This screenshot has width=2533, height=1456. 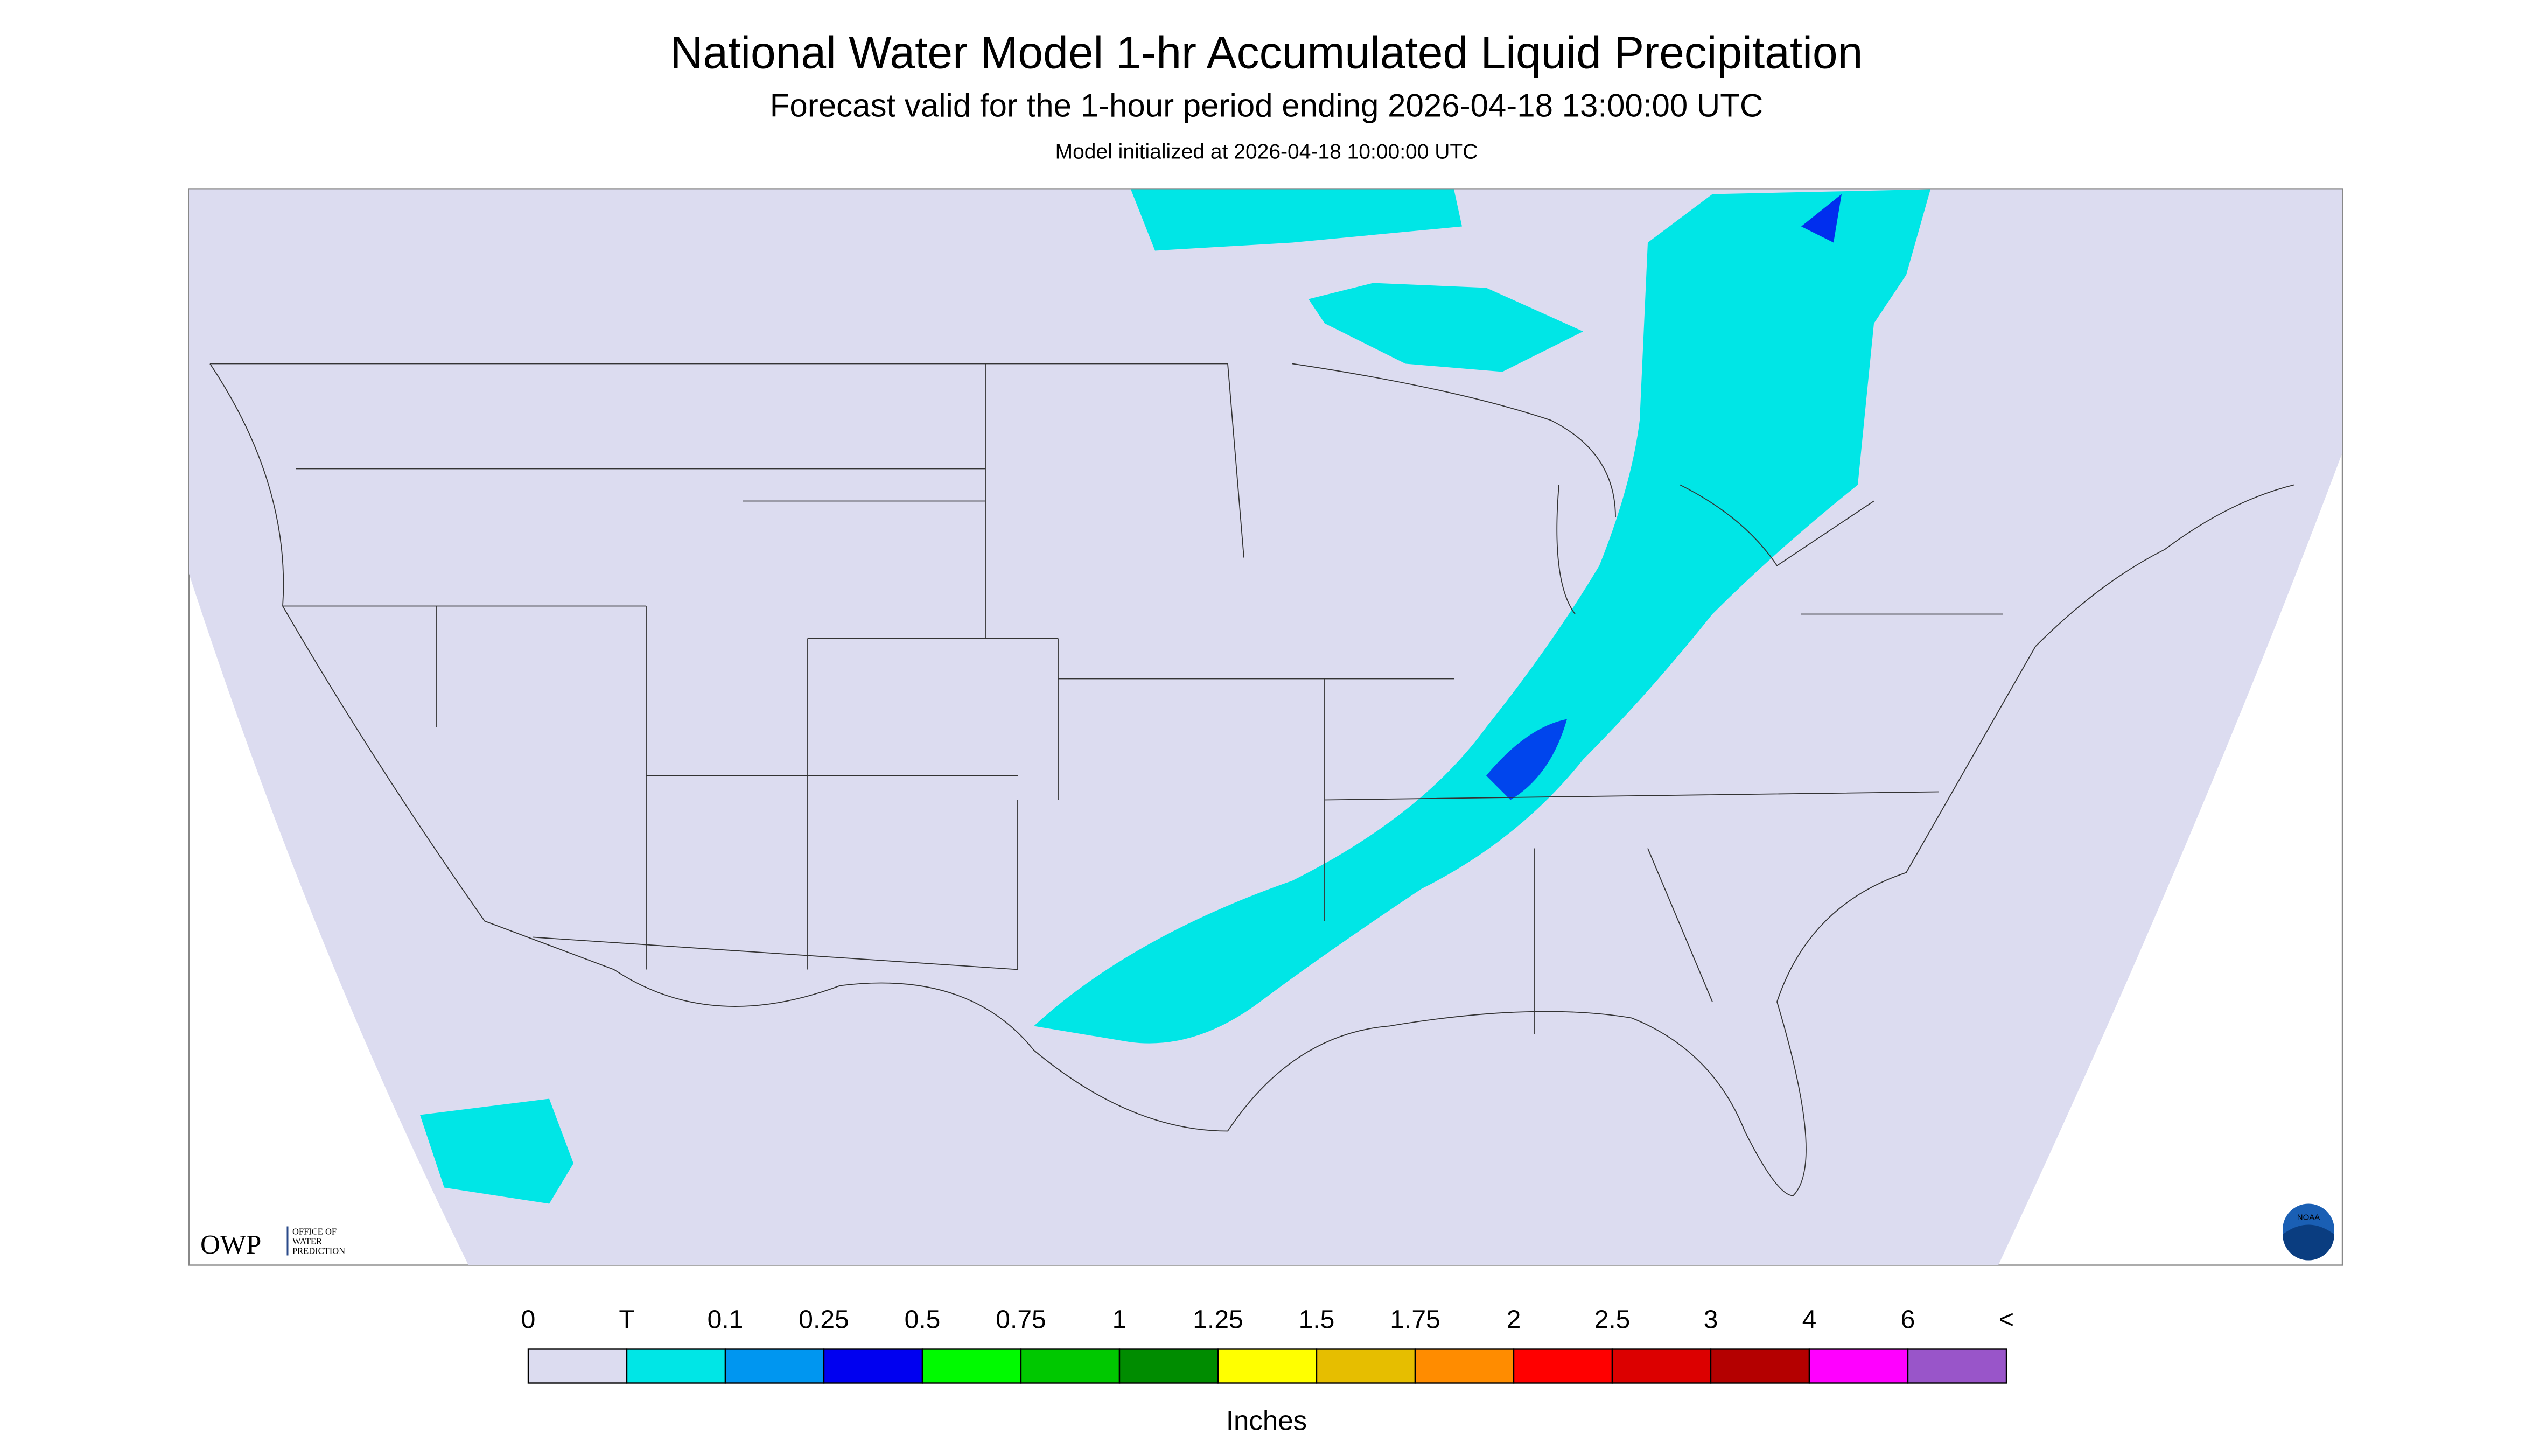 What do you see at coordinates (318, 1251) in the screenshot?
I see `owp-text: PREDICTION` at bounding box center [318, 1251].